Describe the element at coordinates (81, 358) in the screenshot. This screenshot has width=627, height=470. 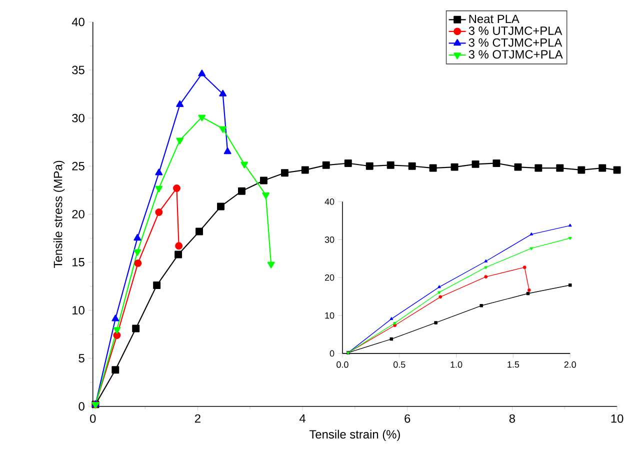
I see `y-tick-label: 5` at that location.